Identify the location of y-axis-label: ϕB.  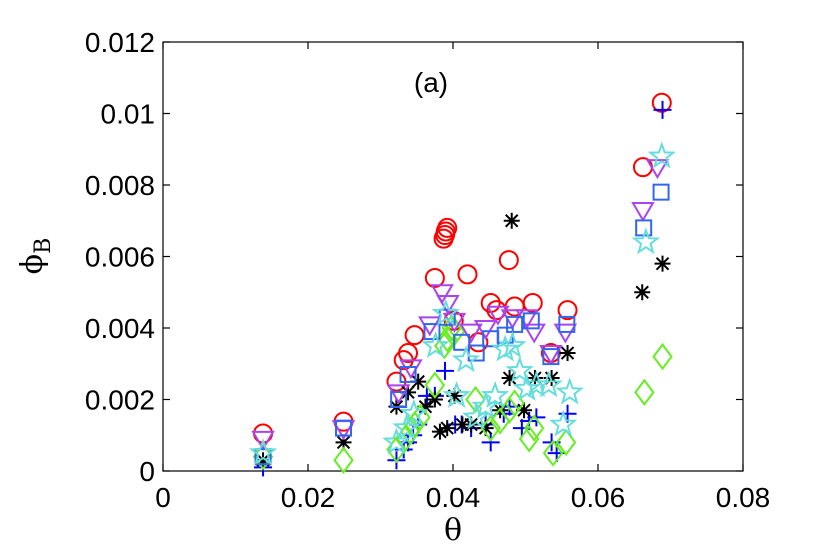
(35, 256).